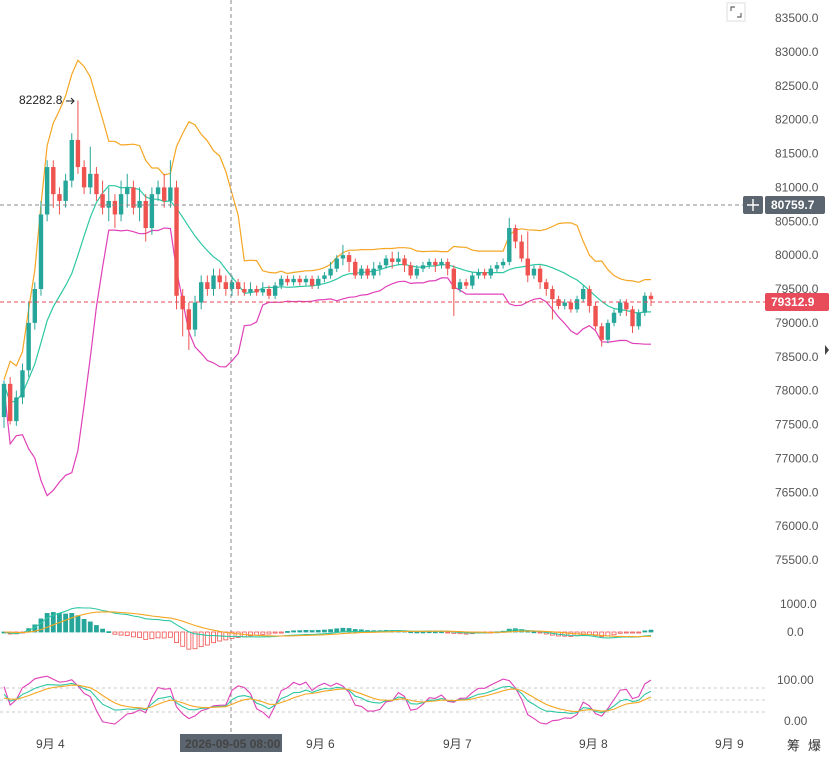 The height and width of the screenshot is (763, 829). What do you see at coordinates (797, 289) in the screenshot?
I see `price-tick-label: 79500.0` at bounding box center [797, 289].